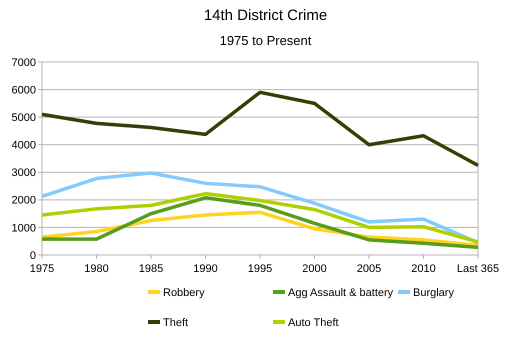 The image size is (531, 348). What do you see at coordinates (205, 269) in the screenshot?
I see `x-tick-label: 1990` at bounding box center [205, 269].